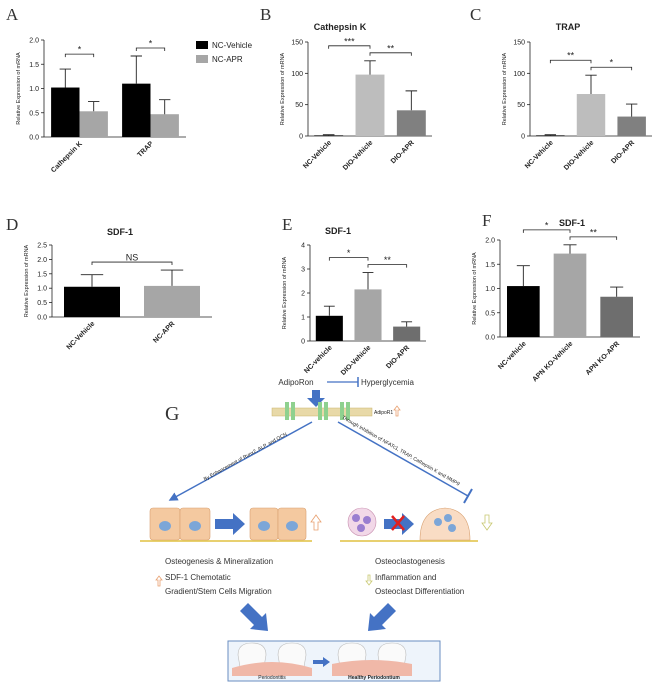  I want to click on osteoclast-cluster, so click(409, 524).